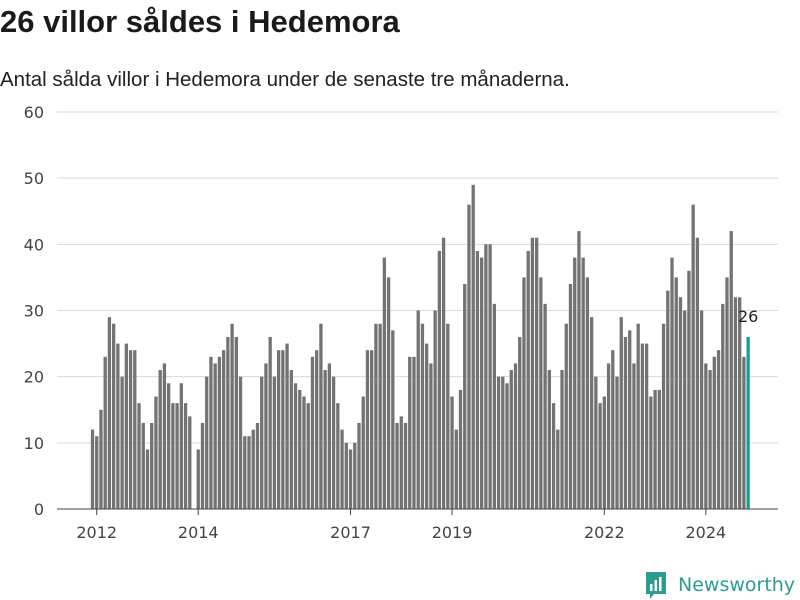 The width and height of the screenshot is (800, 600). What do you see at coordinates (34, 112) in the screenshot?
I see `y-tick-label: 60` at bounding box center [34, 112].